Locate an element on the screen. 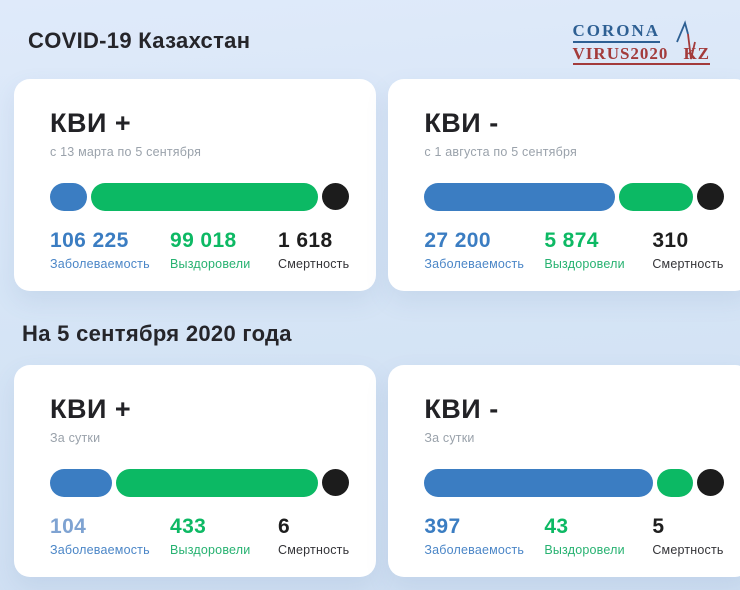 The height and width of the screenshot is (590, 740). stat-deaths: 6 Смертность is located at coordinates (313, 536).